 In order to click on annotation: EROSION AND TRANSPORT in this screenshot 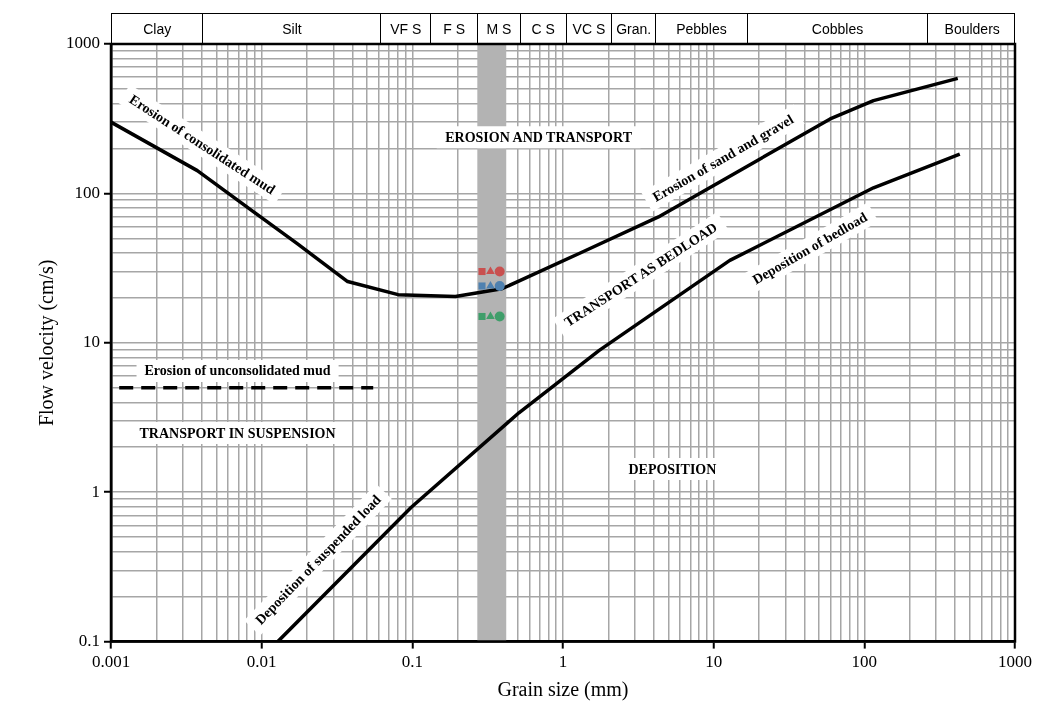, I will do `click(539, 137)`.